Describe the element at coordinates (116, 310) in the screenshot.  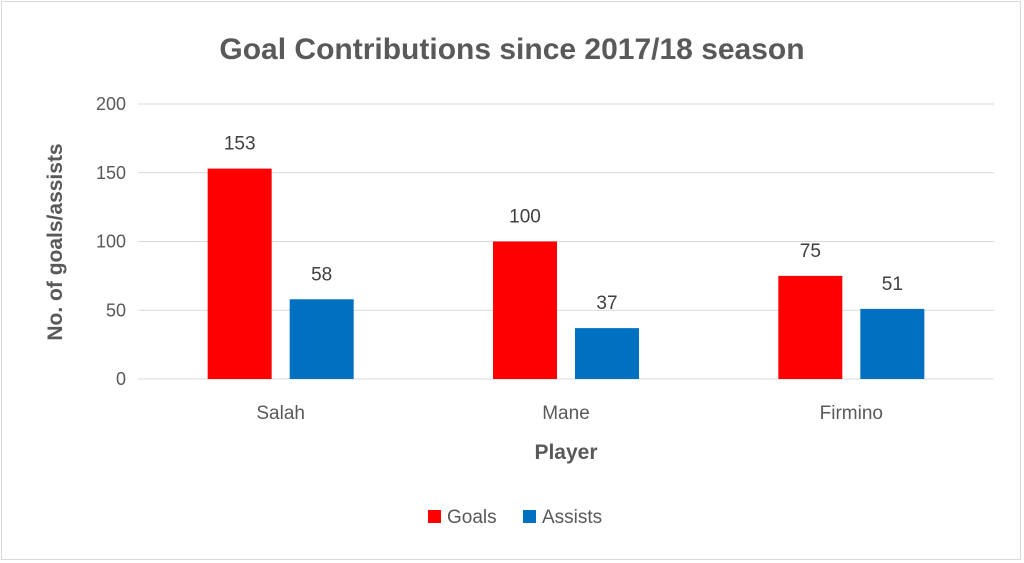
I see `y-tick-label: 50` at that location.